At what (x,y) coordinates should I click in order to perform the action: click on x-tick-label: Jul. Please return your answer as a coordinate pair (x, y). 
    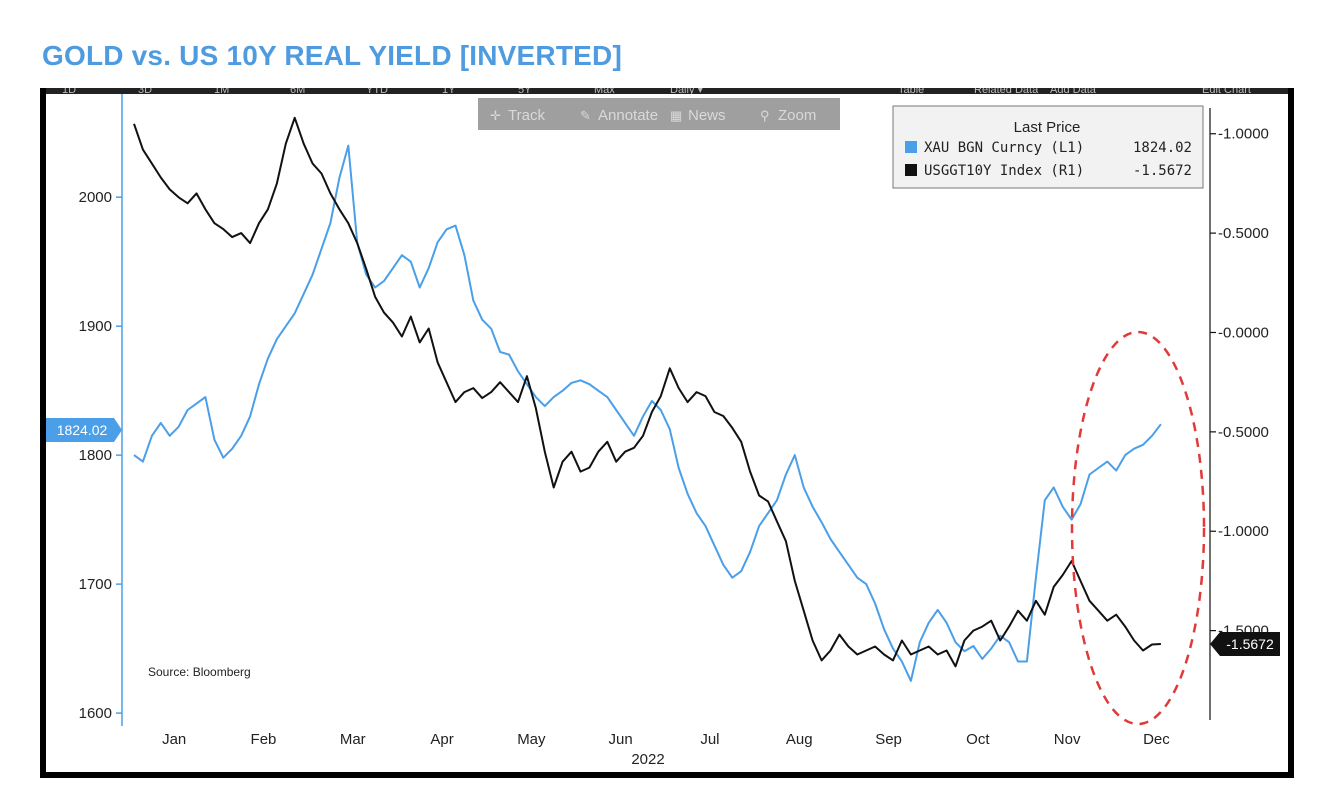
    Looking at the image, I should click on (709, 739).